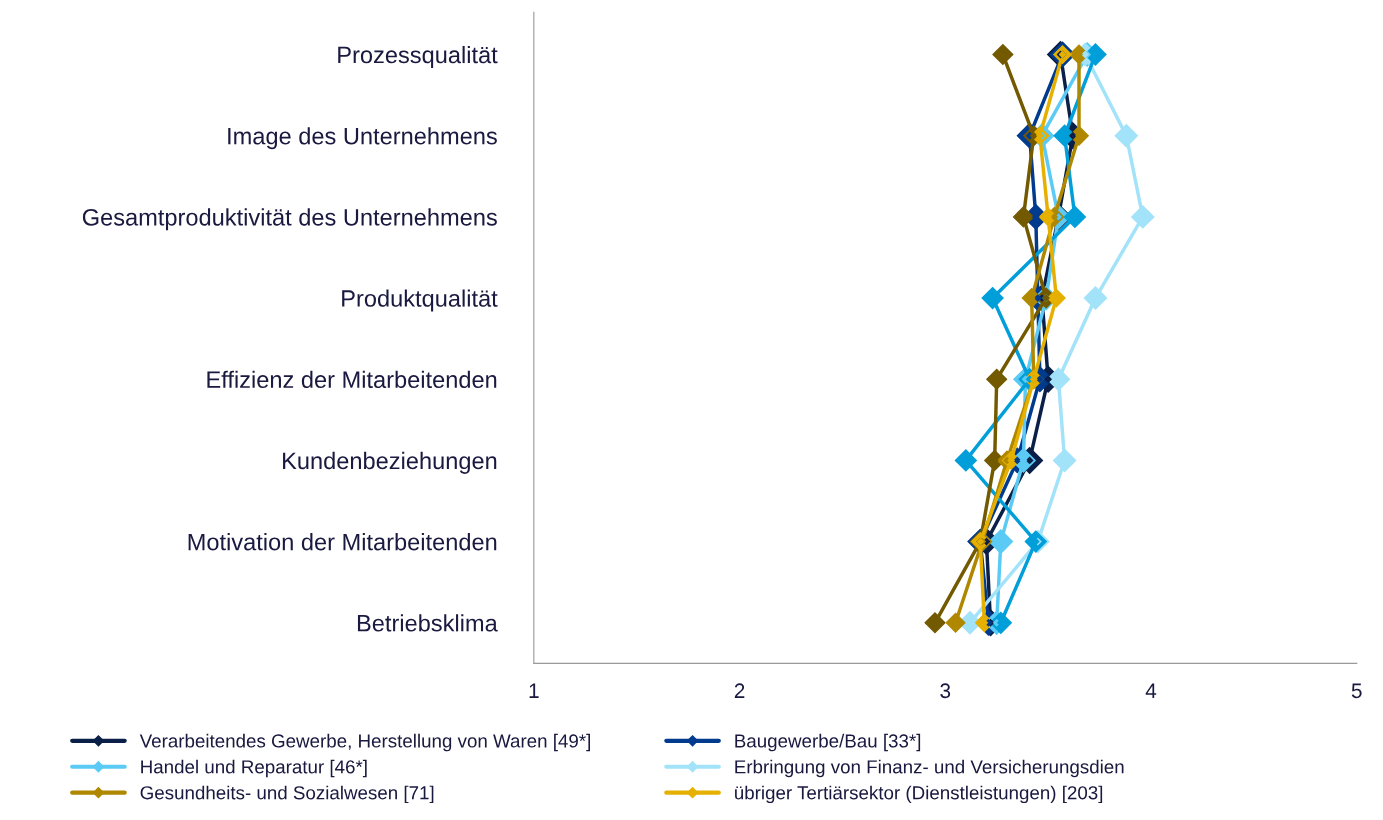 This screenshot has width=1383, height=820. I want to click on y-tick-label: Effizienz der Mitarbeitenden, so click(352, 379).